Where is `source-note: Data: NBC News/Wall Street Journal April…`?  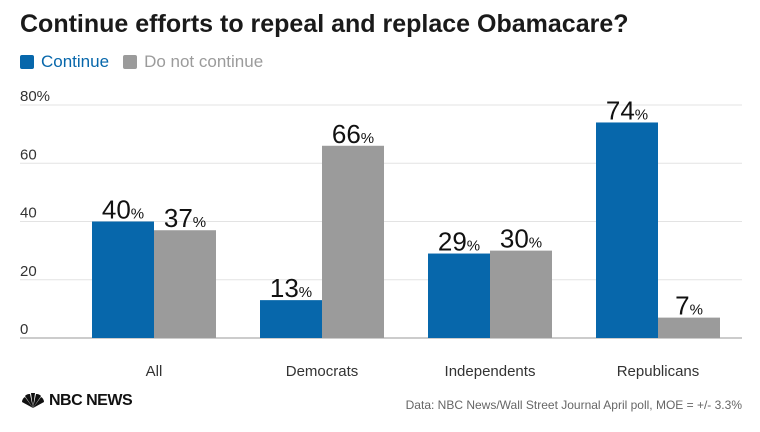
source-note: Data: NBC News/Wall Street Journal April… is located at coordinates (573, 405).